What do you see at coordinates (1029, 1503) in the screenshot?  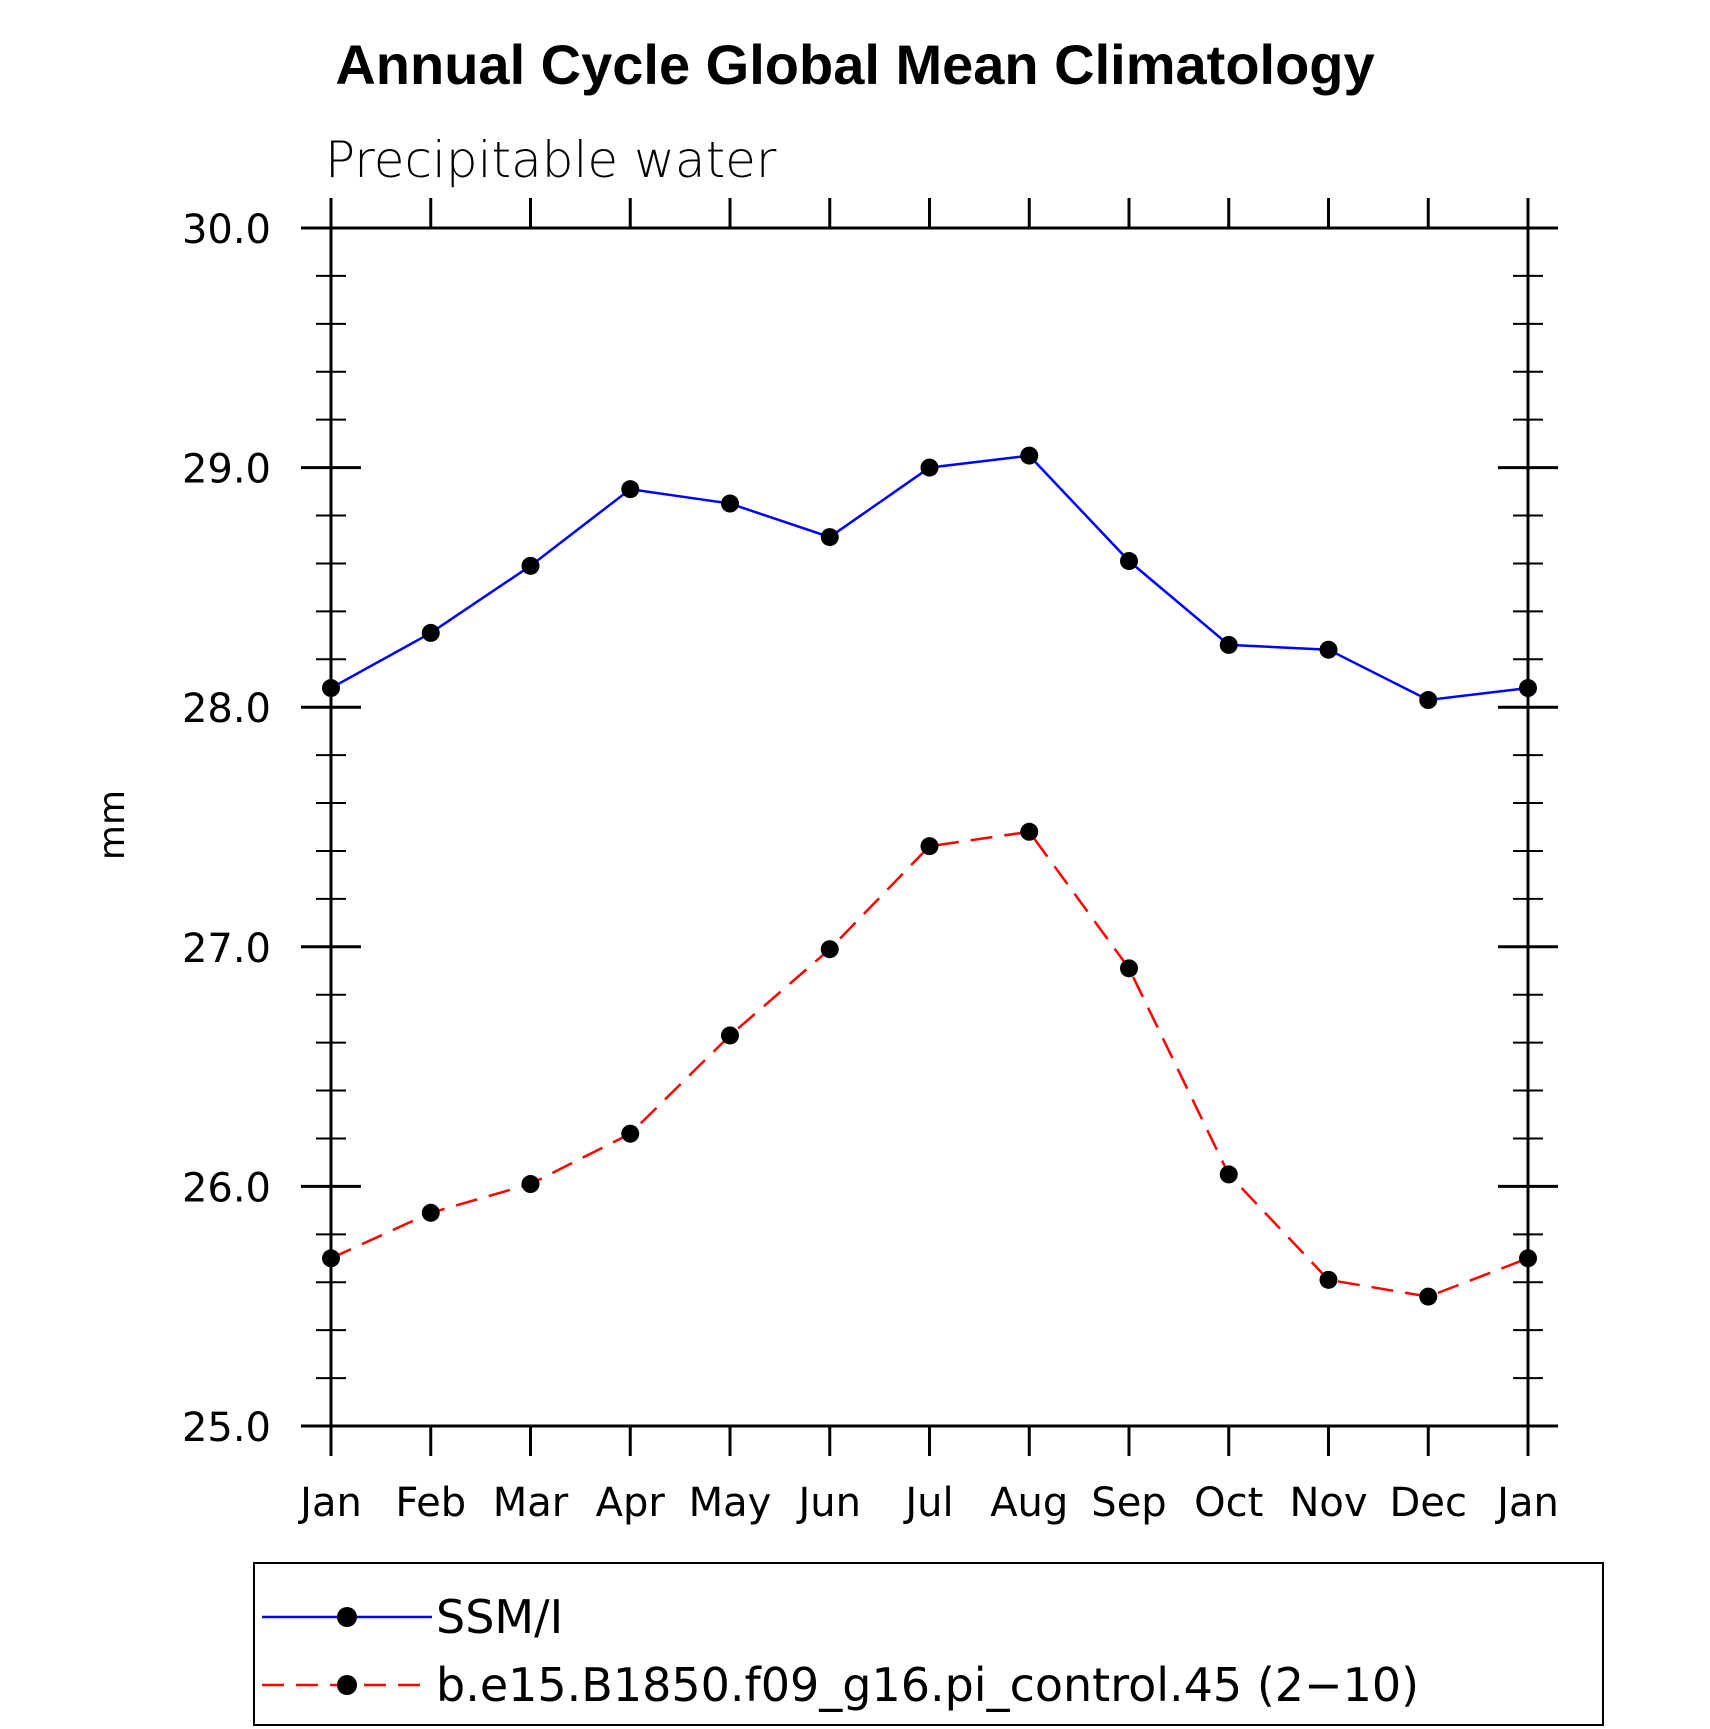 I see `x-tick-label: Aug` at bounding box center [1029, 1503].